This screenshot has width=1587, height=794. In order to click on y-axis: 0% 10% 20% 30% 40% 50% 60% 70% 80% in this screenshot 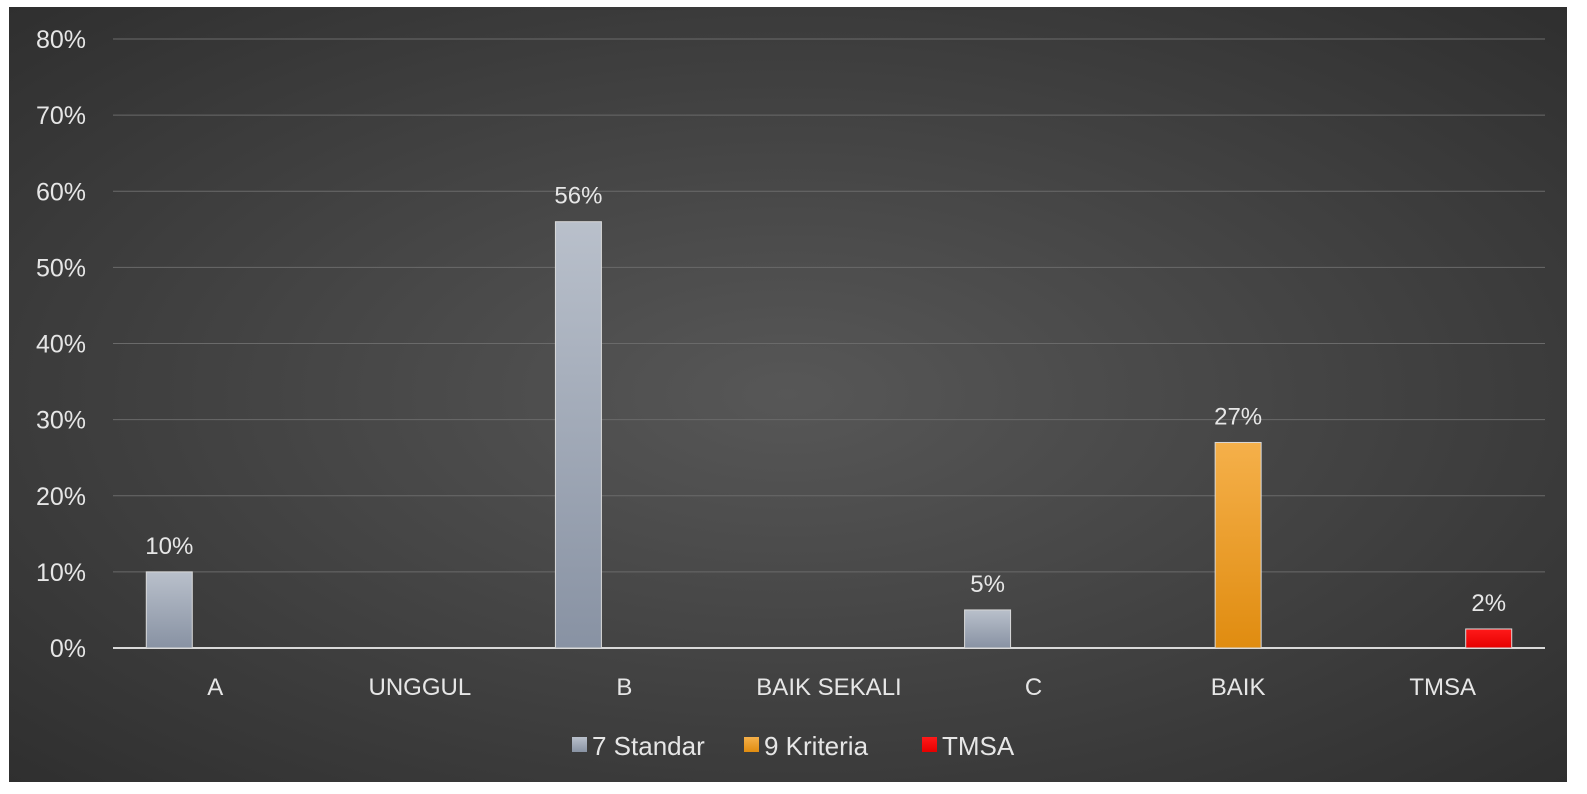, I will do `click(61, 344)`.